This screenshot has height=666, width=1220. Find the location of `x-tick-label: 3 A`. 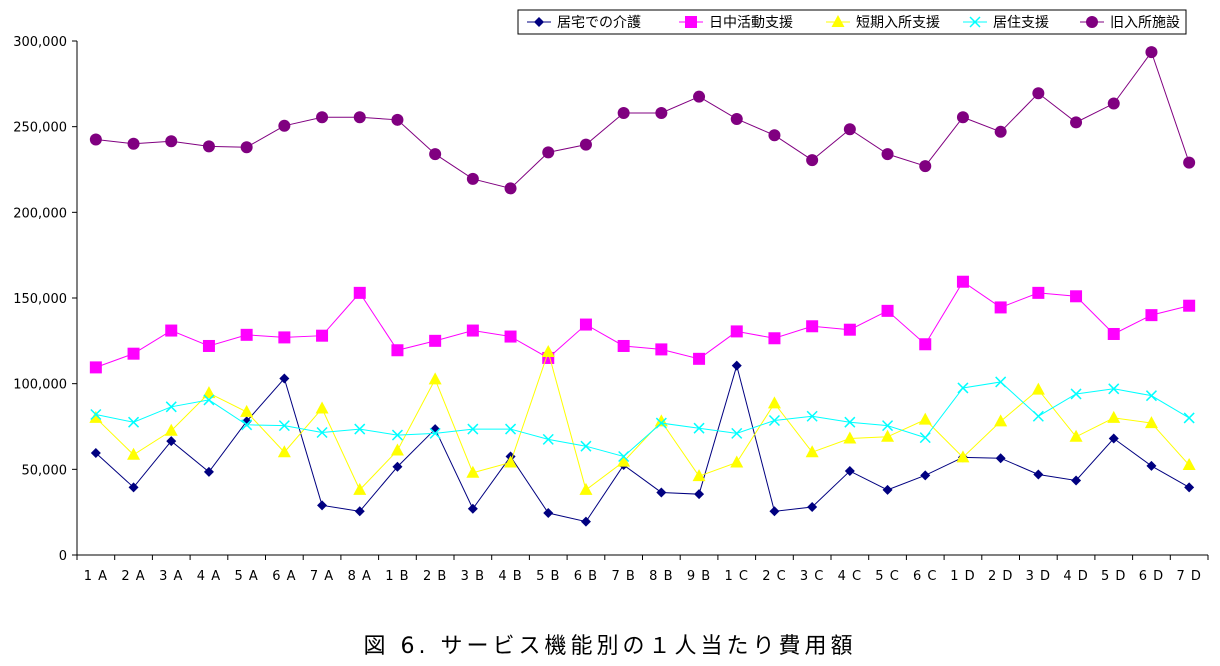

x-tick-label: 3 A is located at coordinates (171, 576).